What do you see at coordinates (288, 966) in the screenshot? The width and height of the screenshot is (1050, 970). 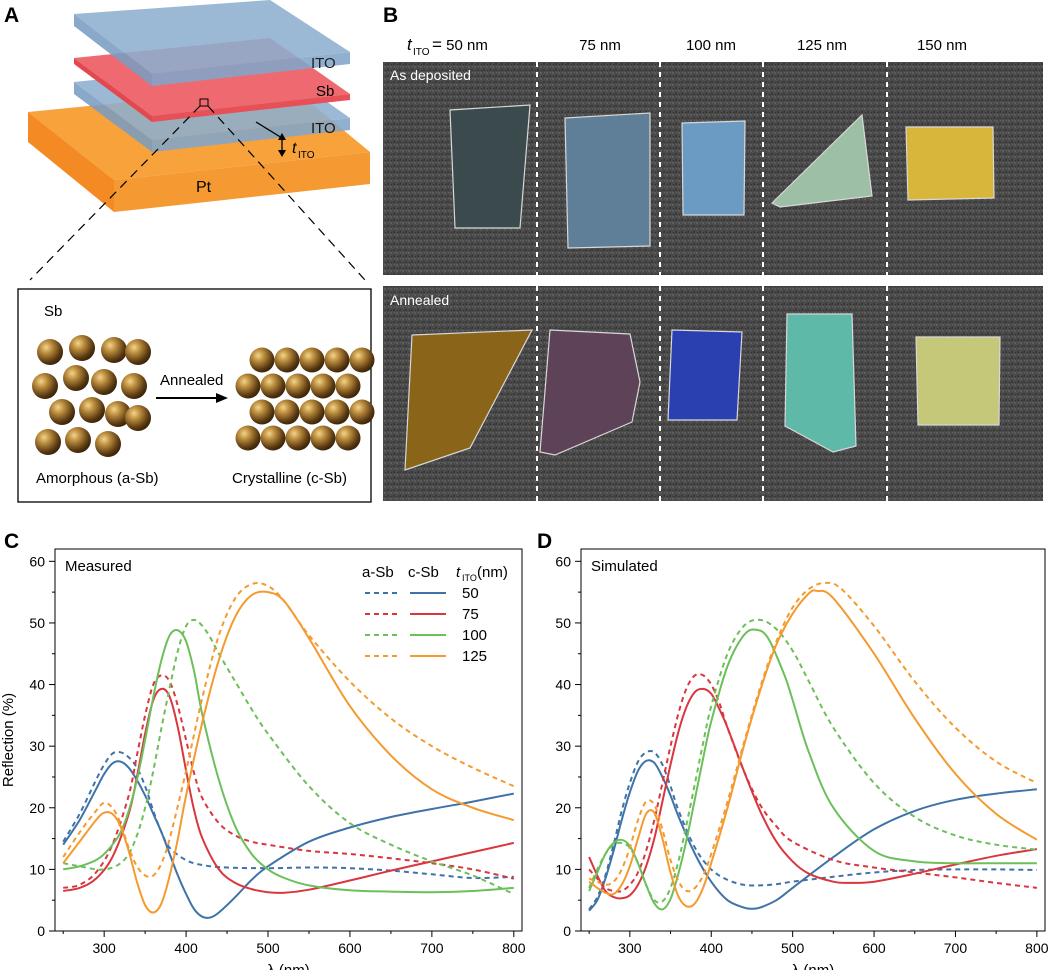 I see `x-axis-label: λ (nm)` at bounding box center [288, 966].